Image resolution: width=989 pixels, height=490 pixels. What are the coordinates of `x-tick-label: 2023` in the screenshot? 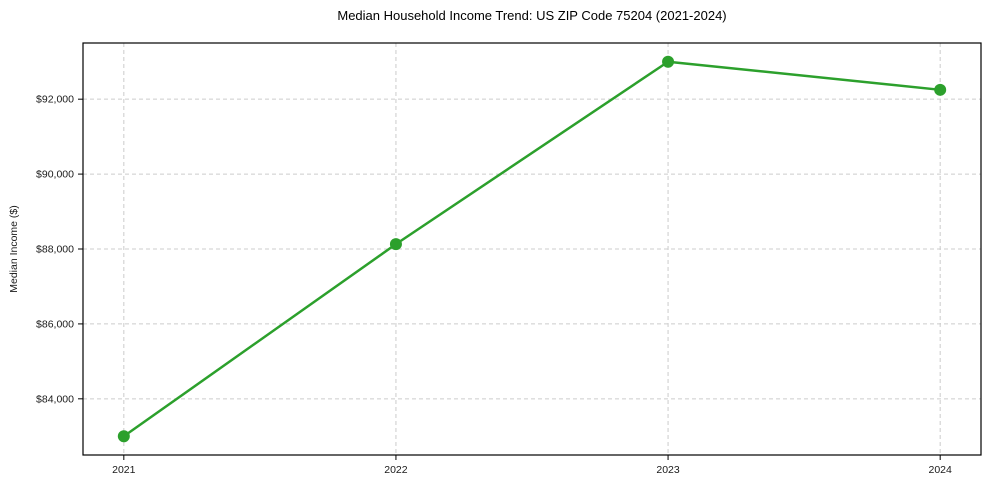 It's located at (668, 470).